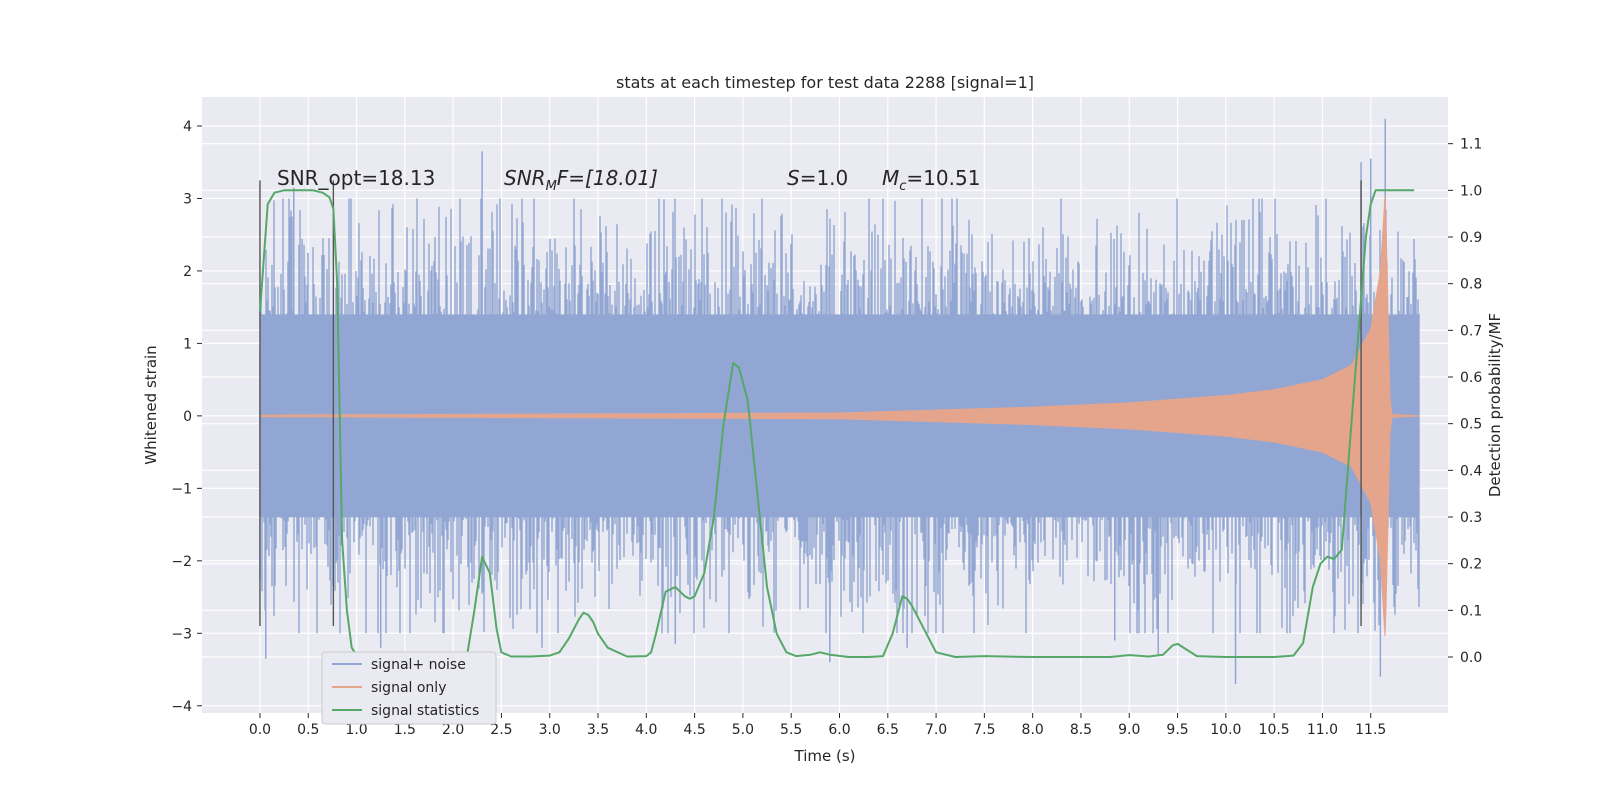  I want to click on y-tick-label: −3, so click(181, 634).